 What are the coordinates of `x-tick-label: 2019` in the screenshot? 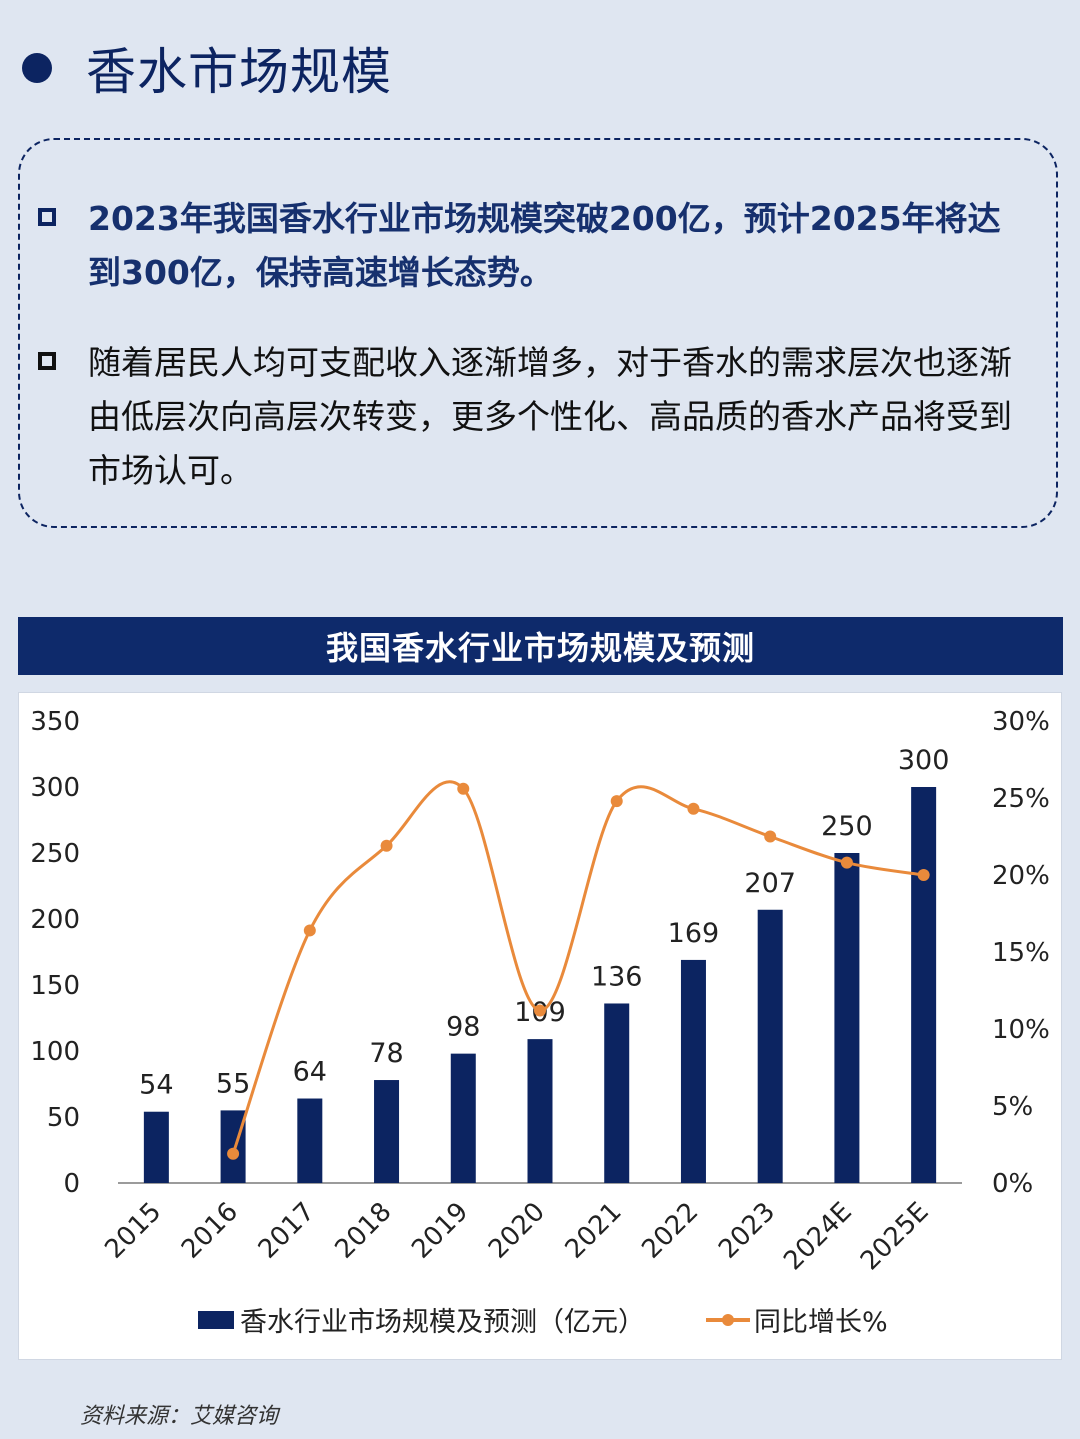 It's located at (440, 1231).